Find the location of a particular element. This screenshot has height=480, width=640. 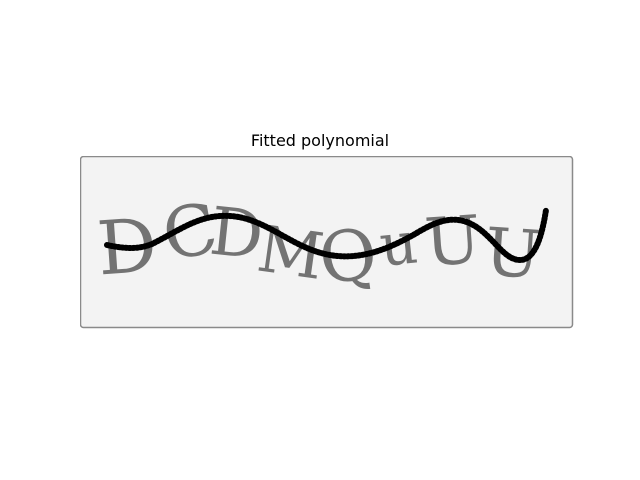

figure-title: Fitted polynomial is located at coordinates (320, 140).